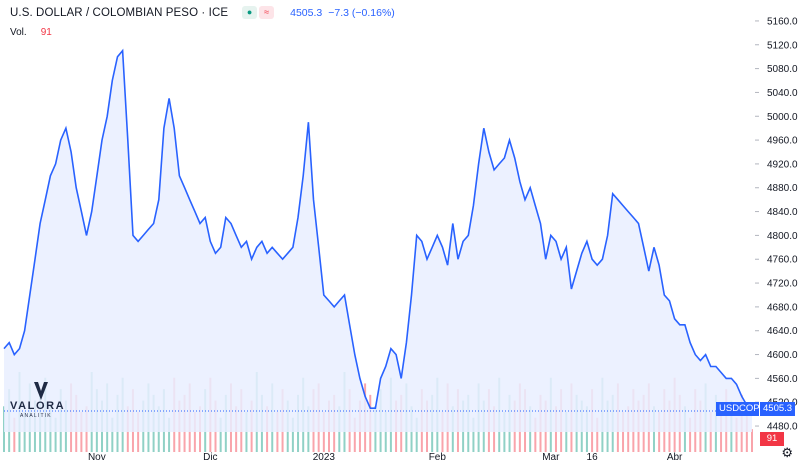  I want to click on volume-value: 91, so click(46, 32).